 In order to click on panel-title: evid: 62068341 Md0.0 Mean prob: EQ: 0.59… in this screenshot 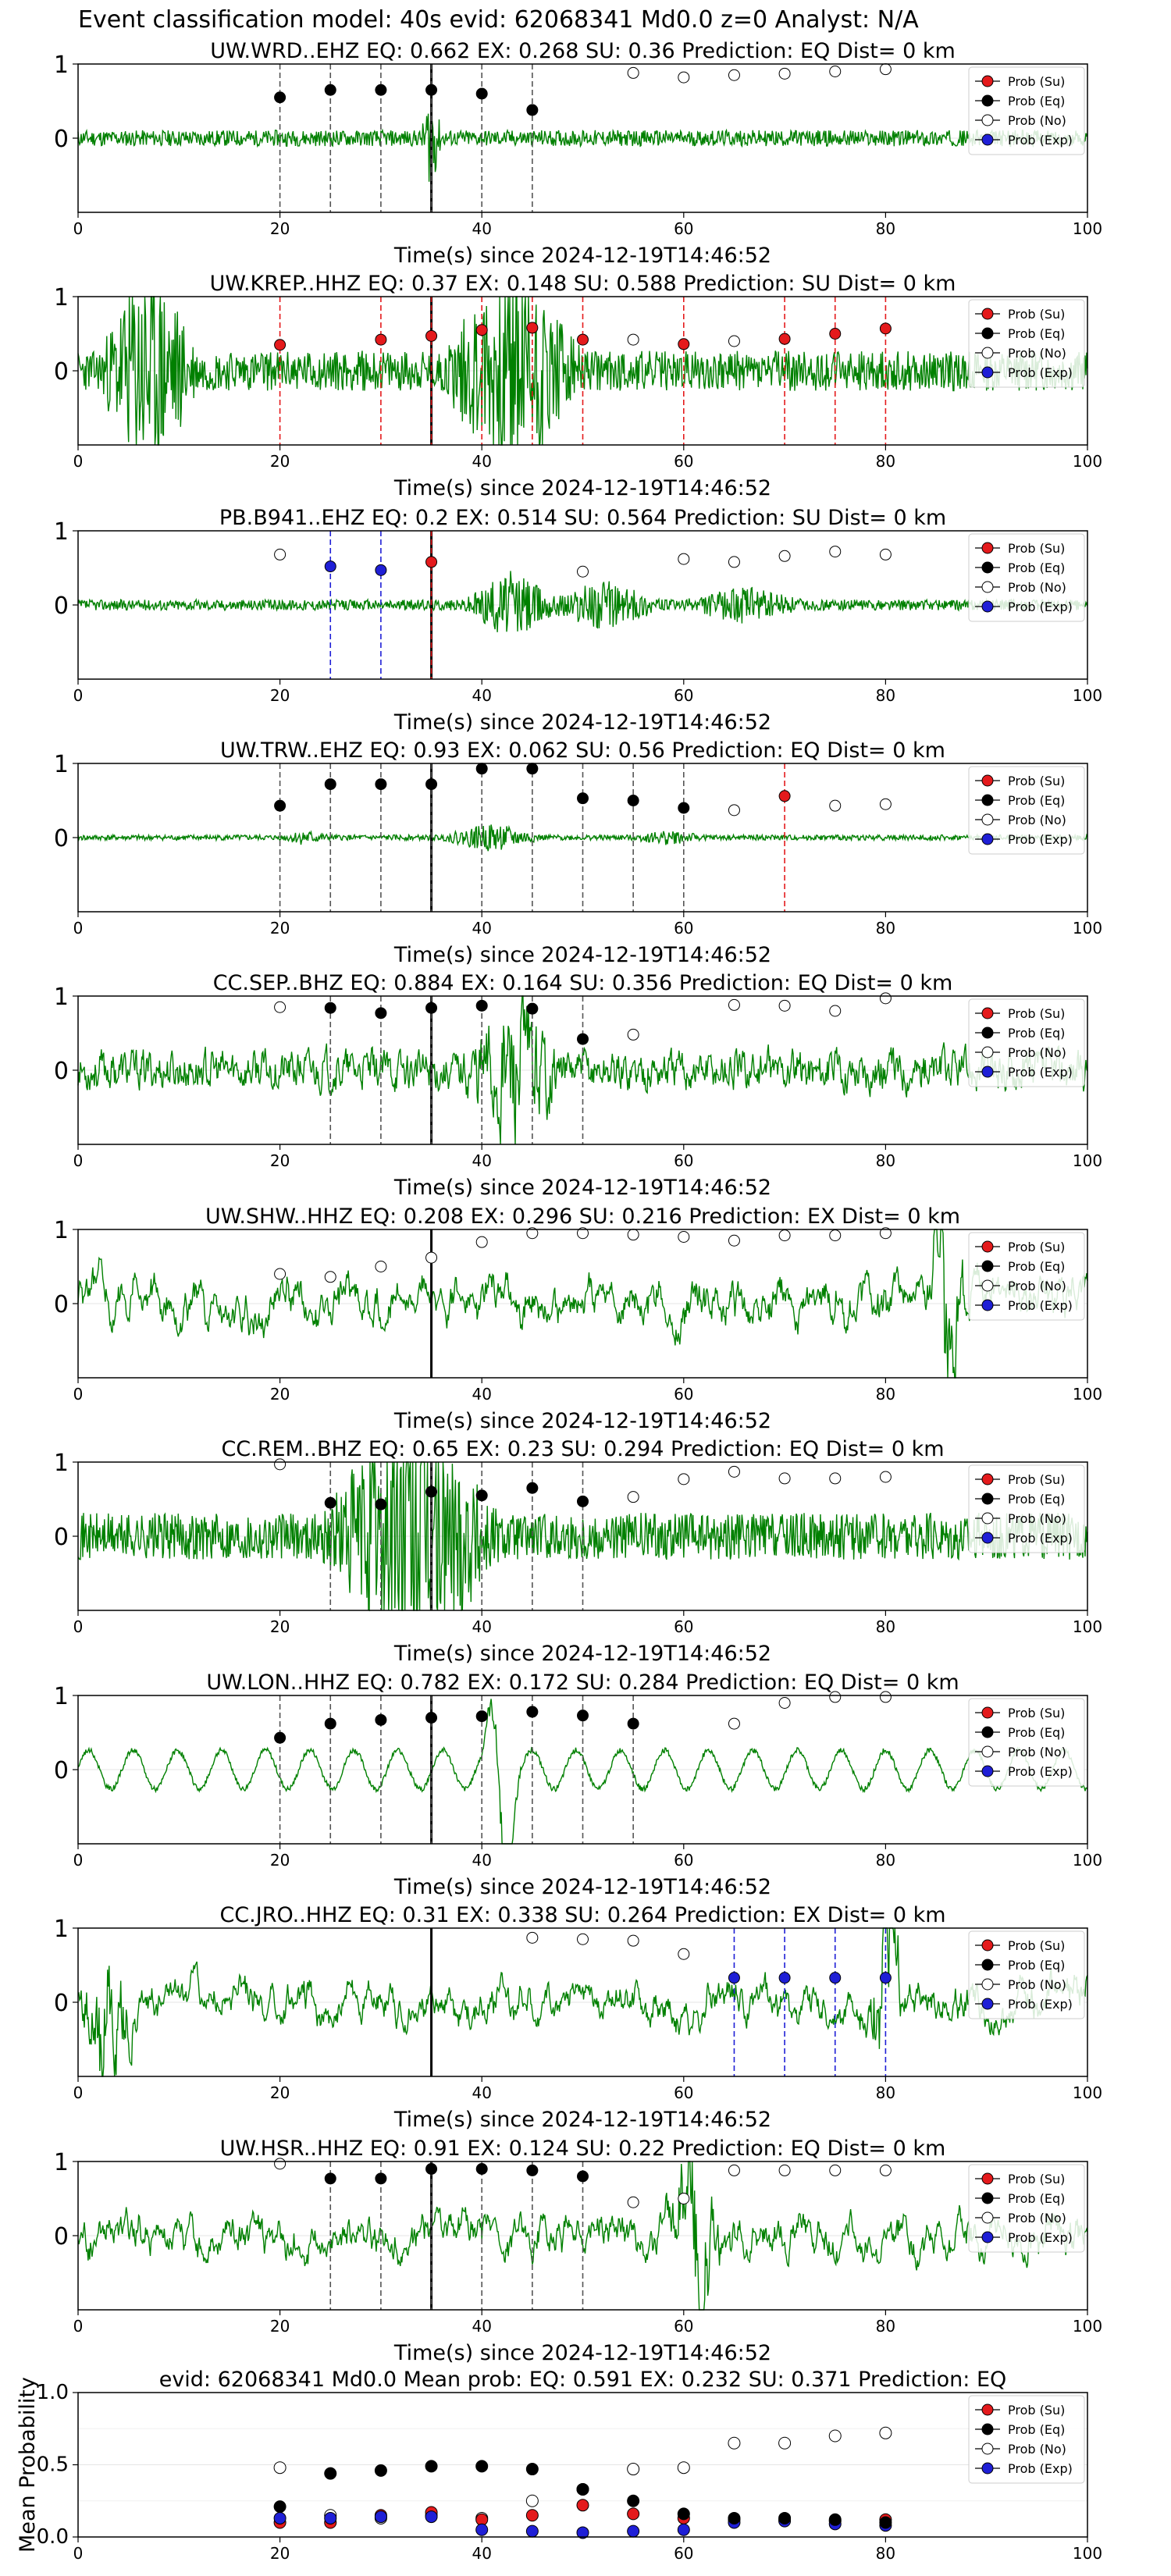, I will do `click(583, 2380)`.